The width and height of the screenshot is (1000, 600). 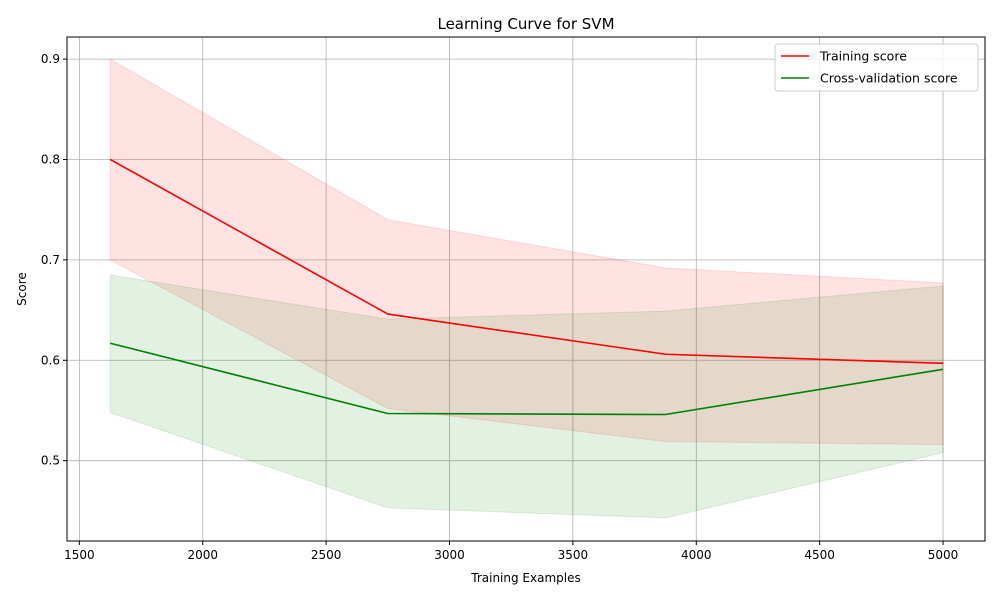 What do you see at coordinates (889, 78) in the screenshot?
I see `legend-label-2: Cross-validation score` at bounding box center [889, 78].